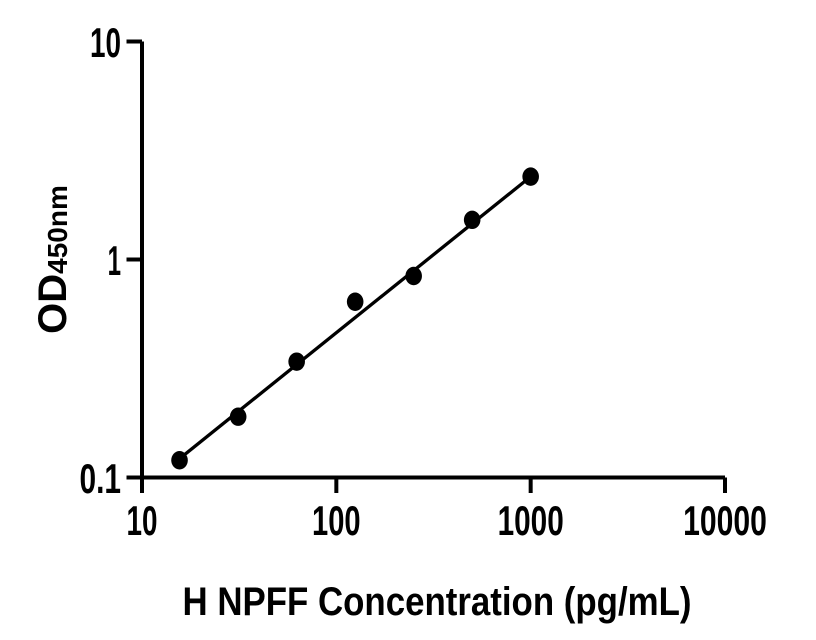 Image resolution: width=816 pixels, height=640 pixels. What do you see at coordinates (53, 304) in the screenshot?
I see `y-axis-title-main: OD` at bounding box center [53, 304].